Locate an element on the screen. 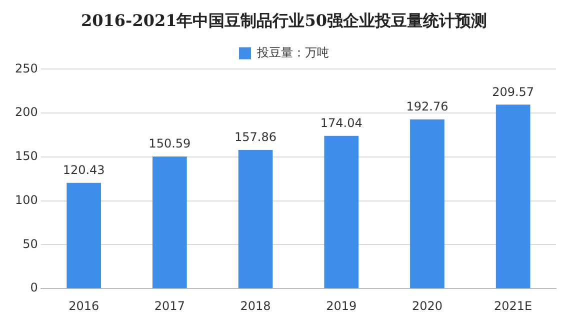  data-label: 157.86 is located at coordinates (255, 137).